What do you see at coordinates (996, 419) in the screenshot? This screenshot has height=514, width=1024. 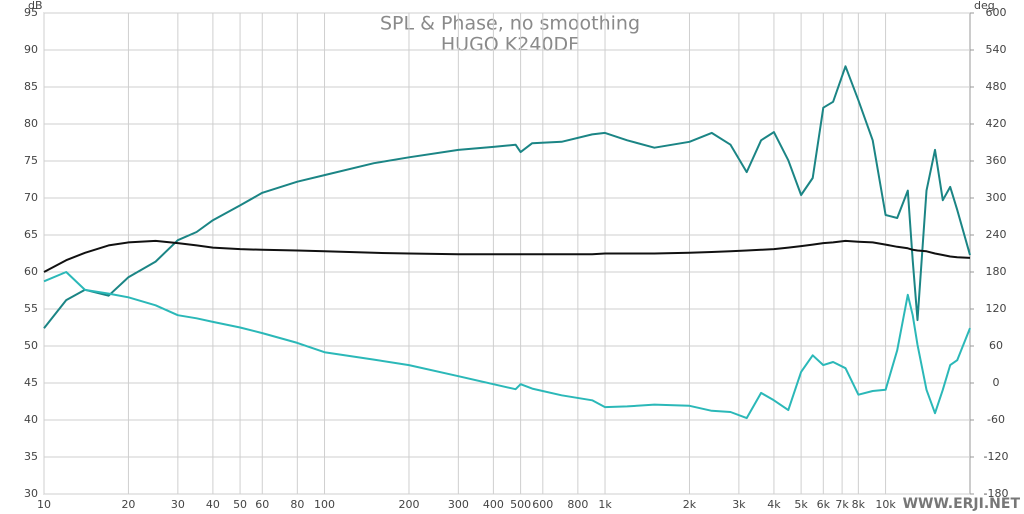 I see `y2-tick-label: -60` at bounding box center [996, 419].